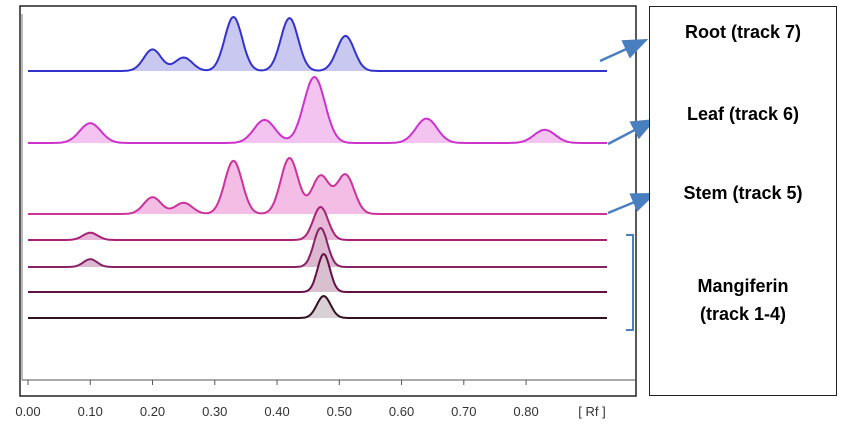 This screenshot has width=850, height=426. What do you see at coordinates (27, 411) in the screenshot?
I see `x-tick-label: 0.00` at bounding box center [27, 411].